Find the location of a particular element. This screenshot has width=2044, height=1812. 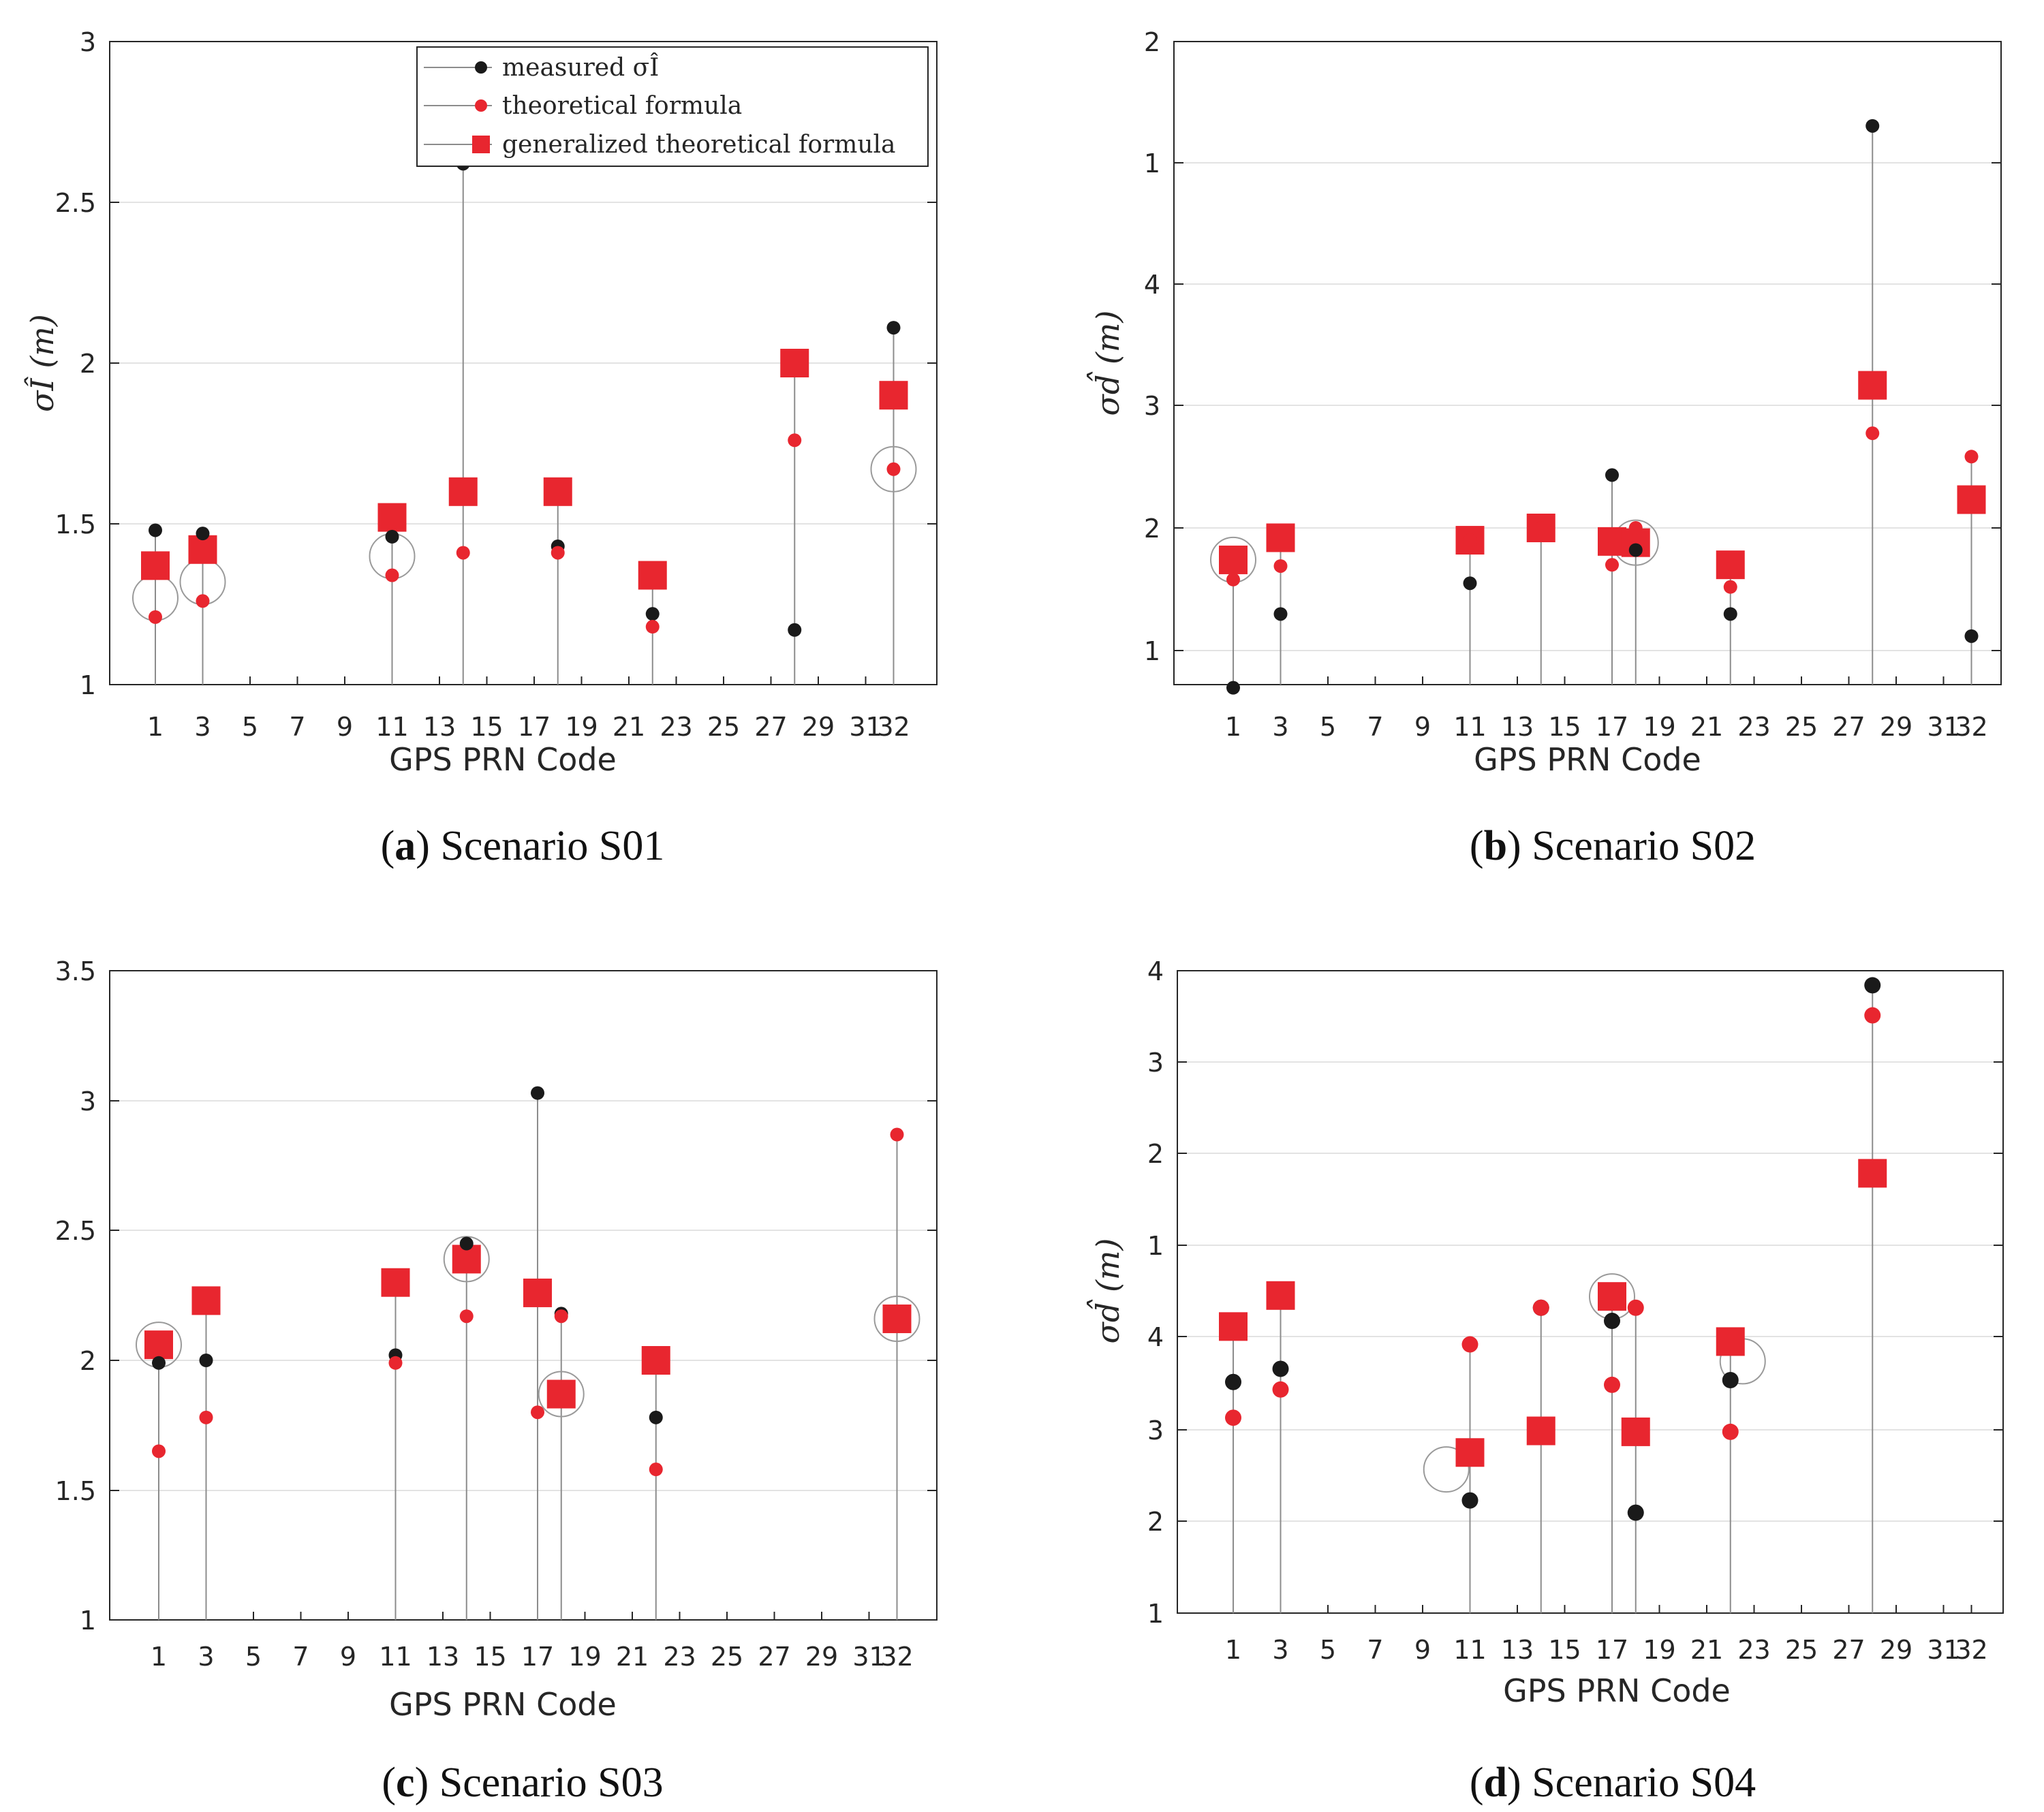

x-tick-label-d: 27 is located at coordinates (1848, 1650).